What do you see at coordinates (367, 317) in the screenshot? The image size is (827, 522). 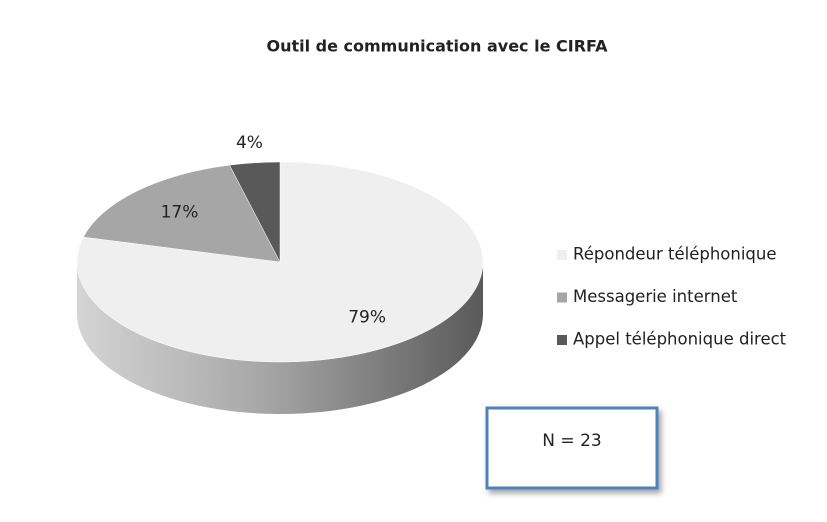 I see `data-label: 79%` at bounding box center [367, 317].